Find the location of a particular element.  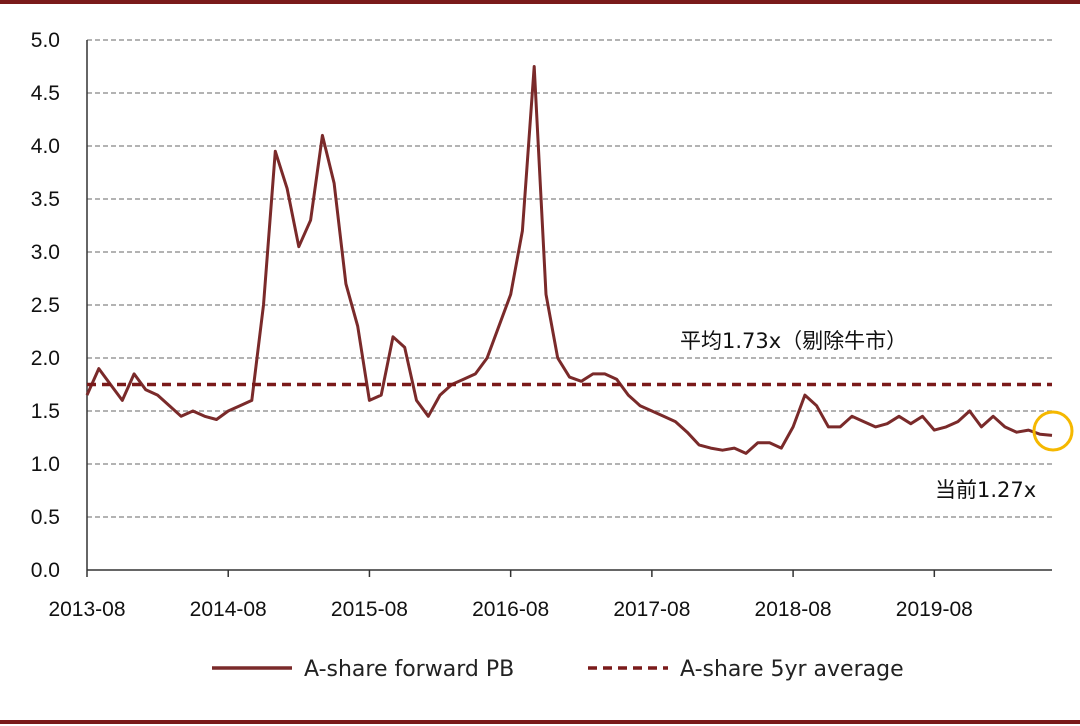

legend-label-5yr-average: A-share 5yr average is located at coordinates (792, 669).